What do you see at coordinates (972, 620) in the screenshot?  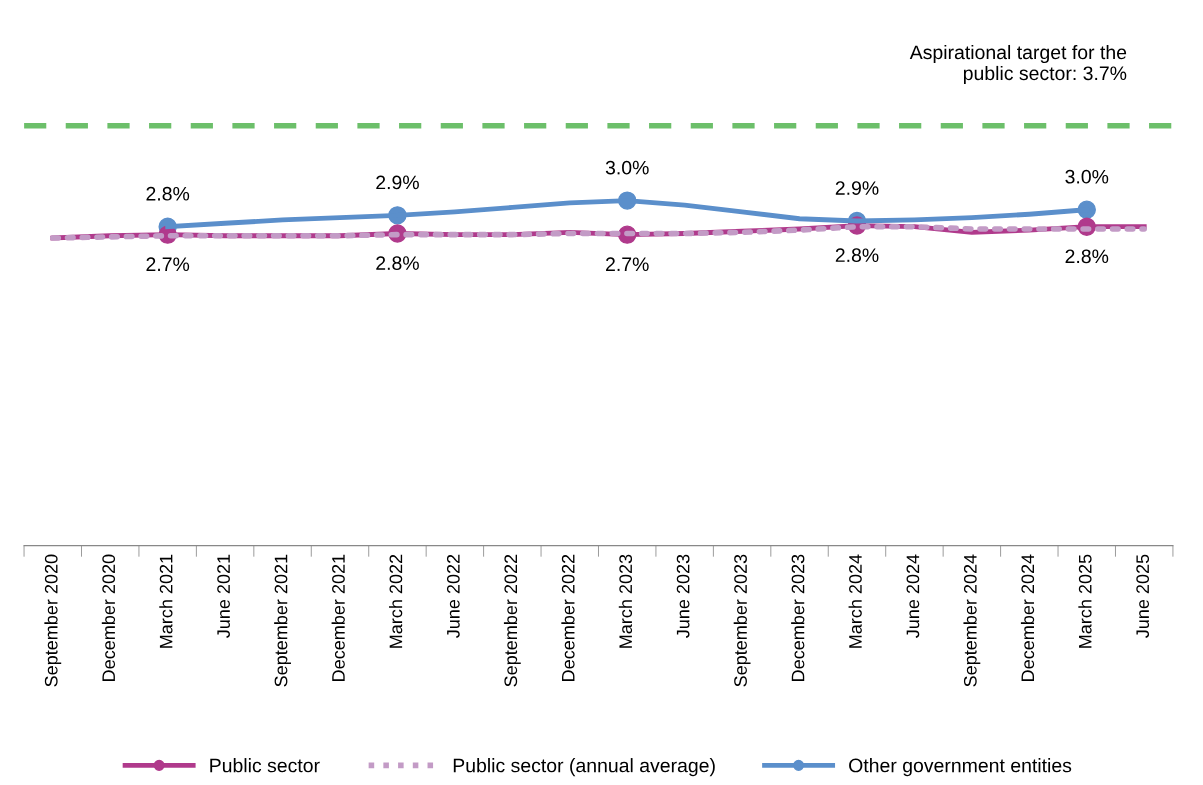 I see `x-tick-label: September 2024` at bounding box center [972, 620].